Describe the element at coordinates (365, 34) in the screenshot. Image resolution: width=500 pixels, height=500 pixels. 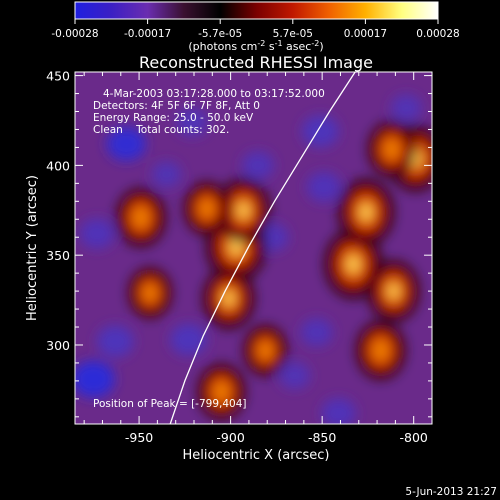
I see `colorbar-tick-label: 0.00017` at that location.